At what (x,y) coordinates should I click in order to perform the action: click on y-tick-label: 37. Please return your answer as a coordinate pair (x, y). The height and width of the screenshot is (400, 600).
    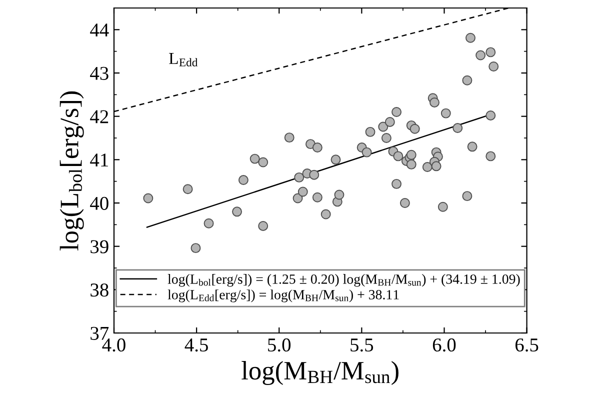
    Looking at the image, I should click on (99, 333).